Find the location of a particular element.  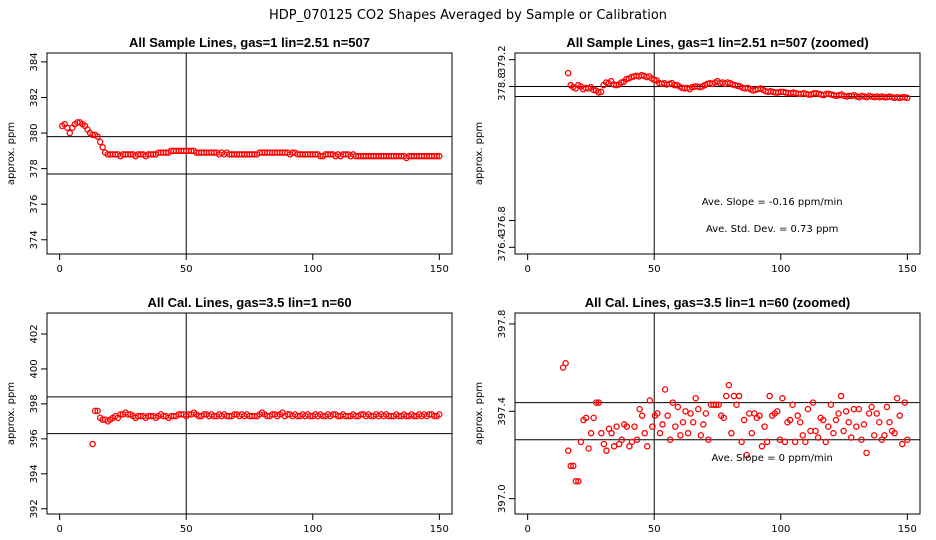

x-tick-label: 150 is located at coordinates (907, 529).